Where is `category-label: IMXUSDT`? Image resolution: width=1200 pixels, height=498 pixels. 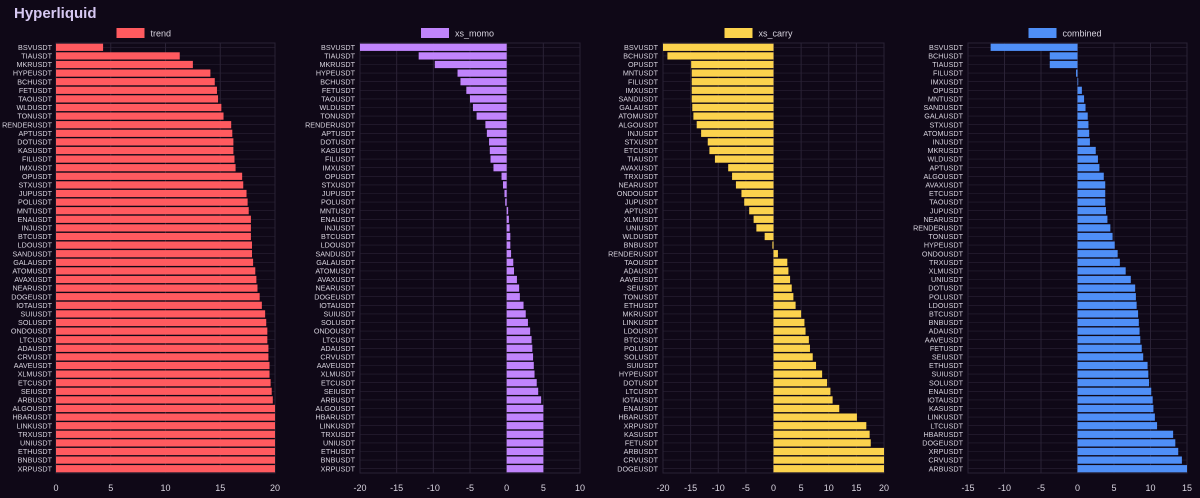 category-label: IMXUSDT is located at coordinates (642, 90).